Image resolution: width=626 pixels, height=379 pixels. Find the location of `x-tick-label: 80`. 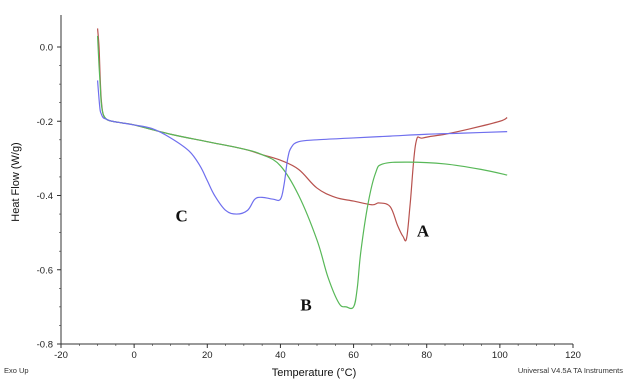

x-tick-label: 80 is located at coordinates (426, 355).